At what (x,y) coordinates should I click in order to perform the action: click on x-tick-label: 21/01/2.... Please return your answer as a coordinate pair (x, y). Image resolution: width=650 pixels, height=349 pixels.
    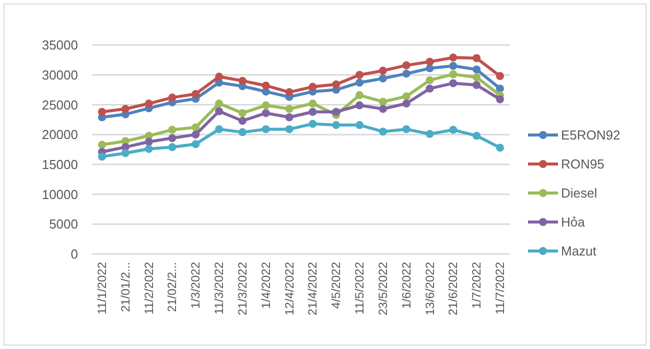
    Looking at the image, I should click on (125, 287).